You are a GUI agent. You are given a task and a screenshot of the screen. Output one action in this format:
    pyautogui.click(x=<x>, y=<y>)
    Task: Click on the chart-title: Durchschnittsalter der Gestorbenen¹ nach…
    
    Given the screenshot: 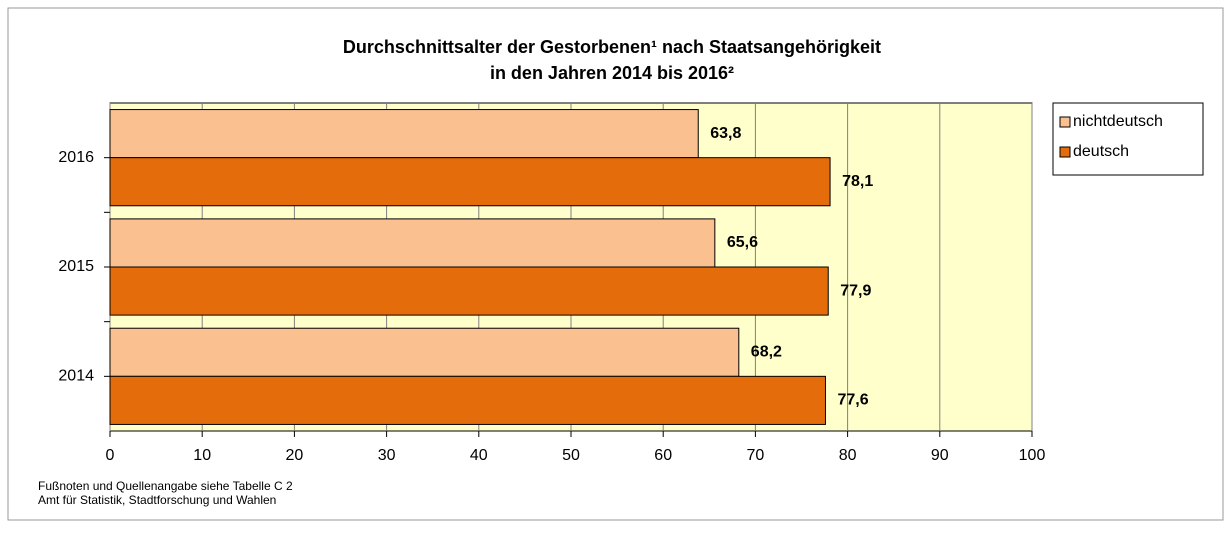 What is the action you would take?
    pyautogui.click(x=612, y=47)
    